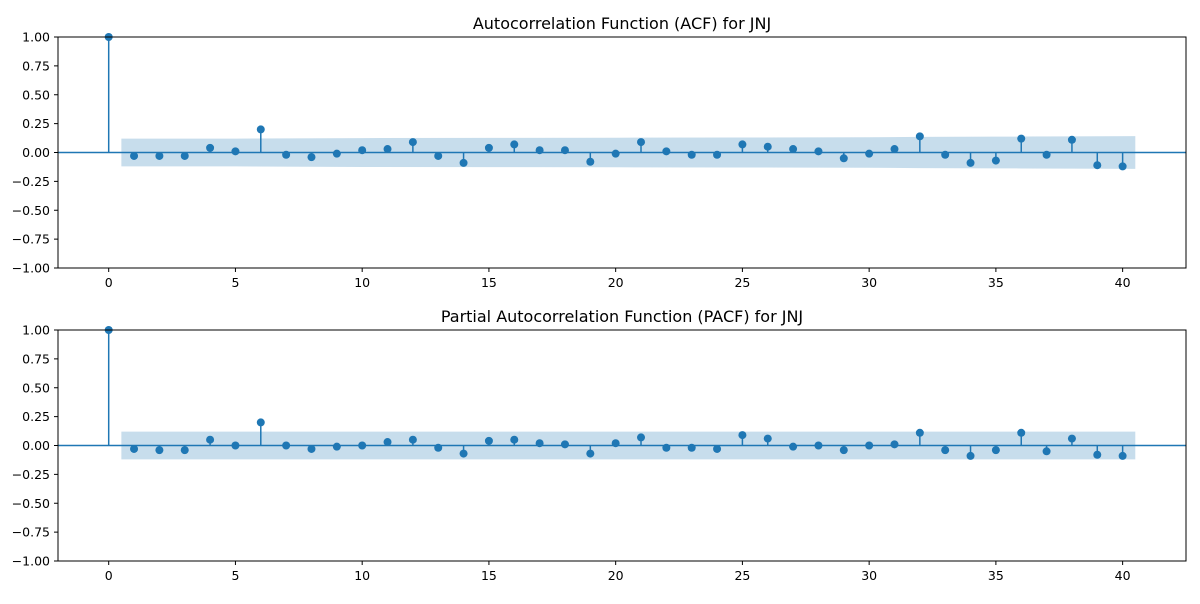 Image resolution: width=1200 pixels, height=604 pixels. I want to click on acf-xtick-label-25: 25, so click(742, 282).